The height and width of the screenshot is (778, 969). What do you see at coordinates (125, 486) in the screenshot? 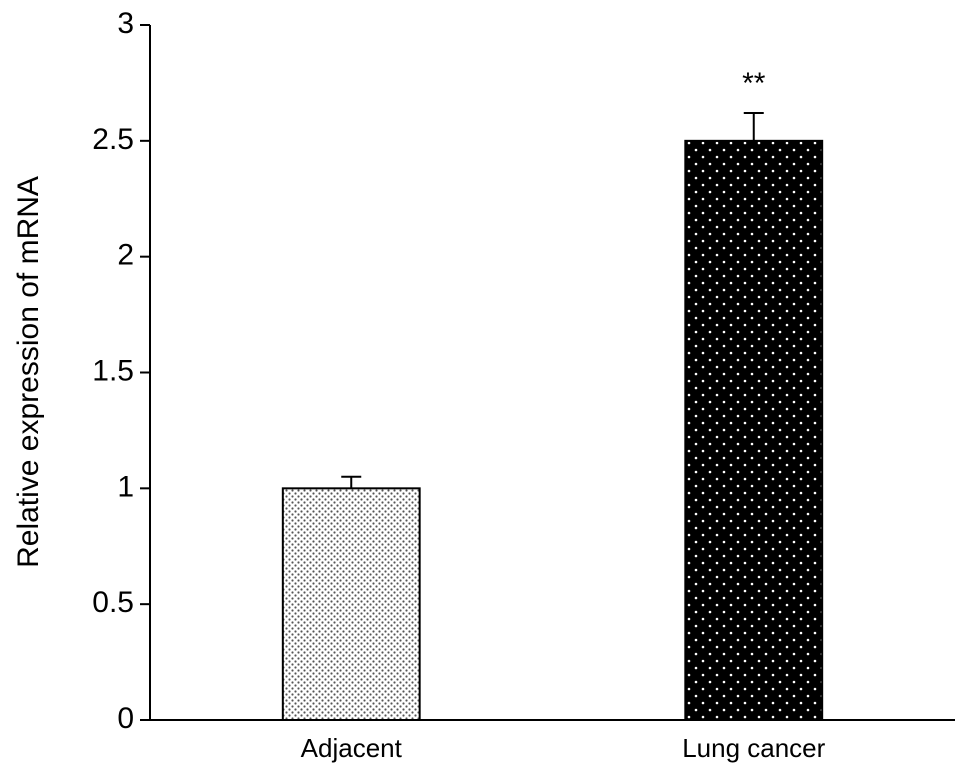
I see `y-tick-label: 1` at bounding box center [125, 486].